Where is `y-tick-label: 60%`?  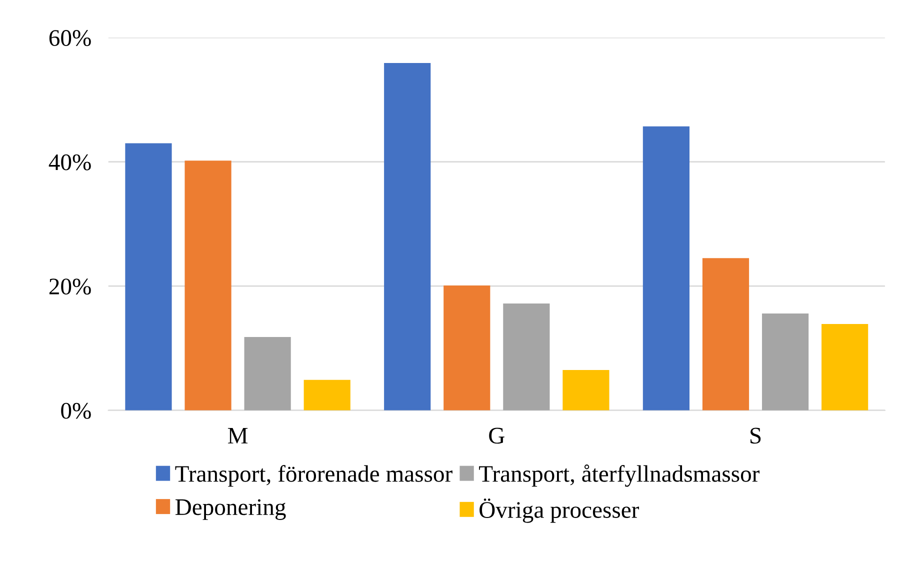
y-tick-label: 60% is located at coordinates (70, 38).